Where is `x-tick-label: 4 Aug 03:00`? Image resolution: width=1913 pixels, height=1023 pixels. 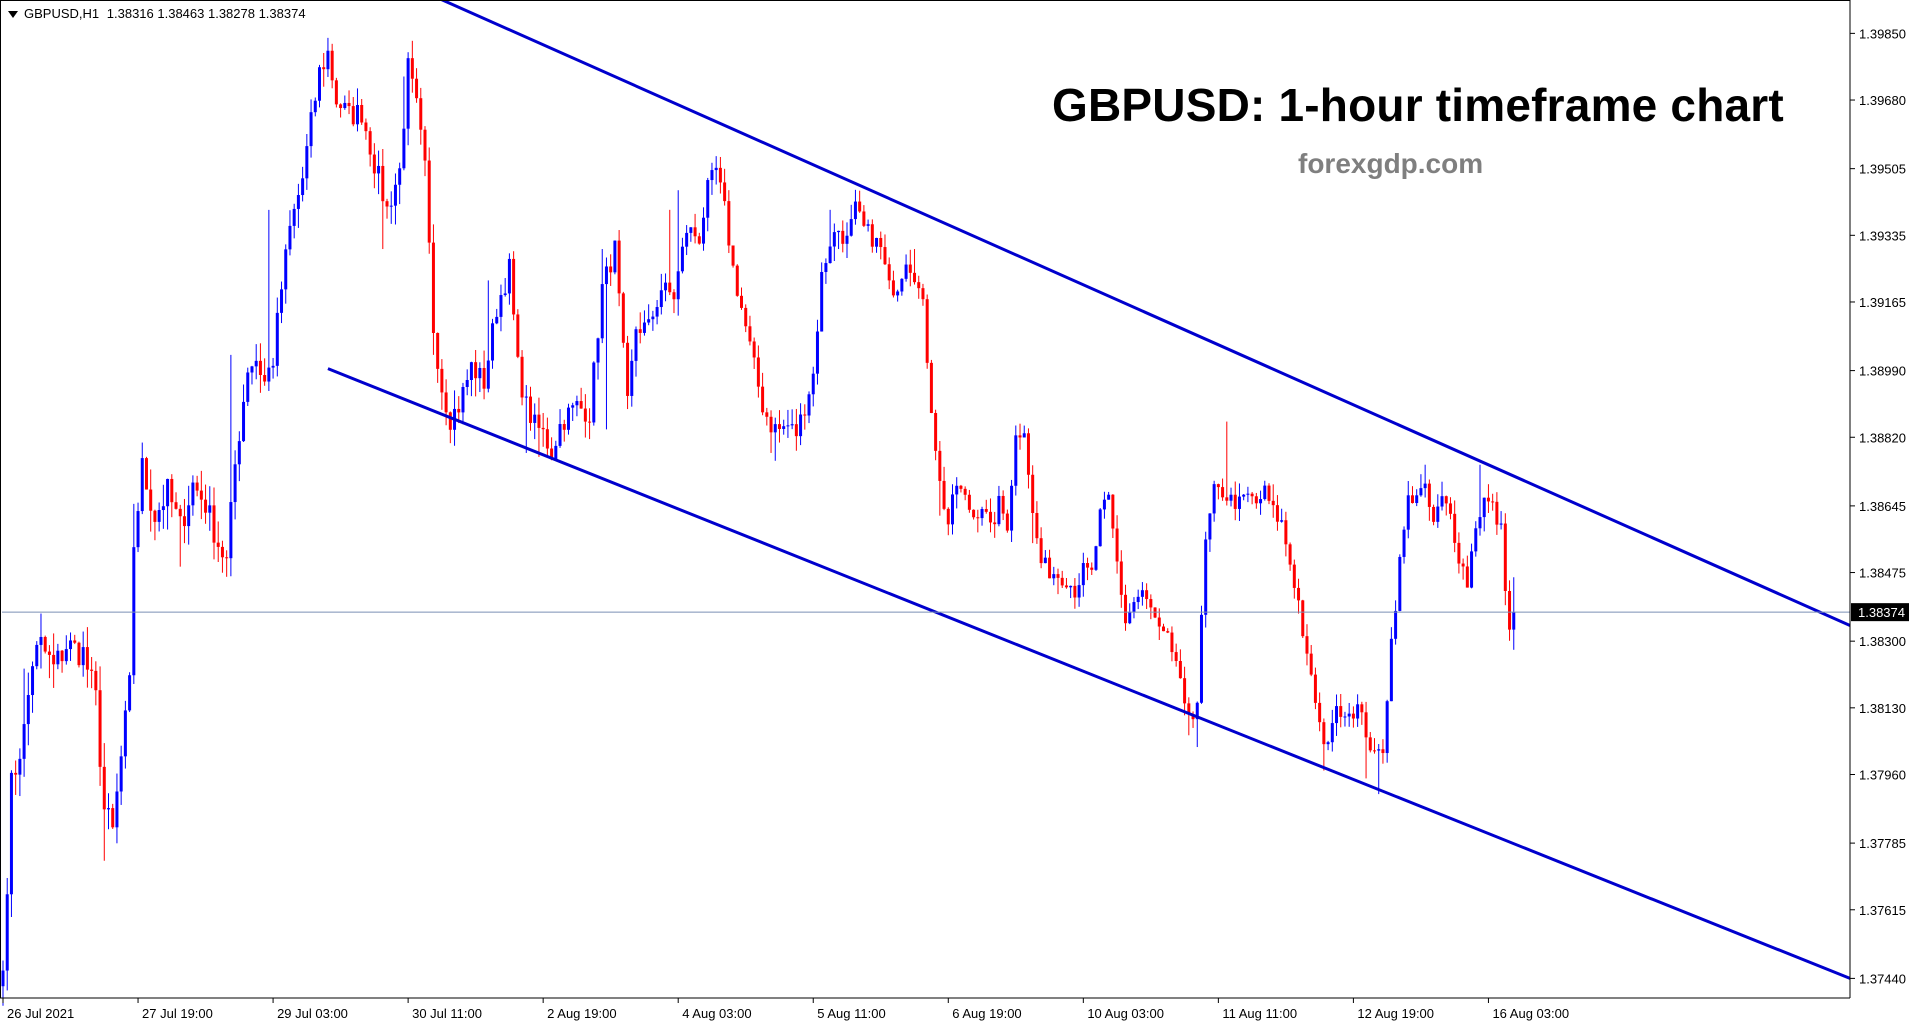
x-tick-label: 4 Aug 03:00 is located at coordinates (716, 1013).